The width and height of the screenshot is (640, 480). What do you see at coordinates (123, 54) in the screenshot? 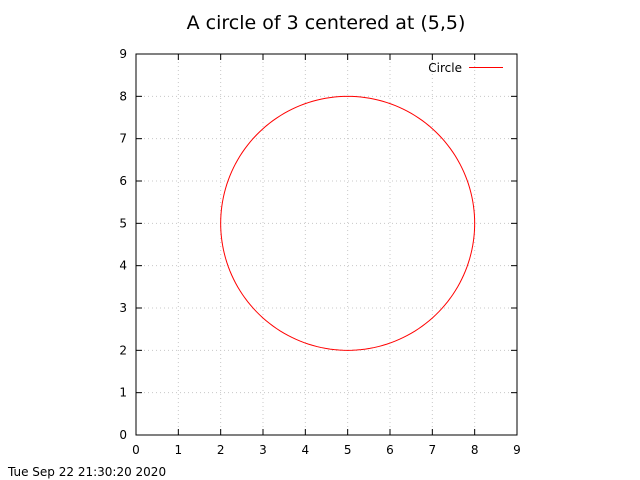
I see `y-tick-label: 9` at bounding box center [123, 54].